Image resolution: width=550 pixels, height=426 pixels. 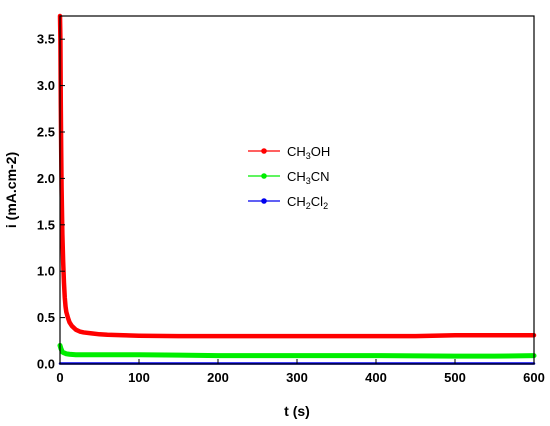 I want to click on y-tick-label: 2.0, so click(x=46, y=178).